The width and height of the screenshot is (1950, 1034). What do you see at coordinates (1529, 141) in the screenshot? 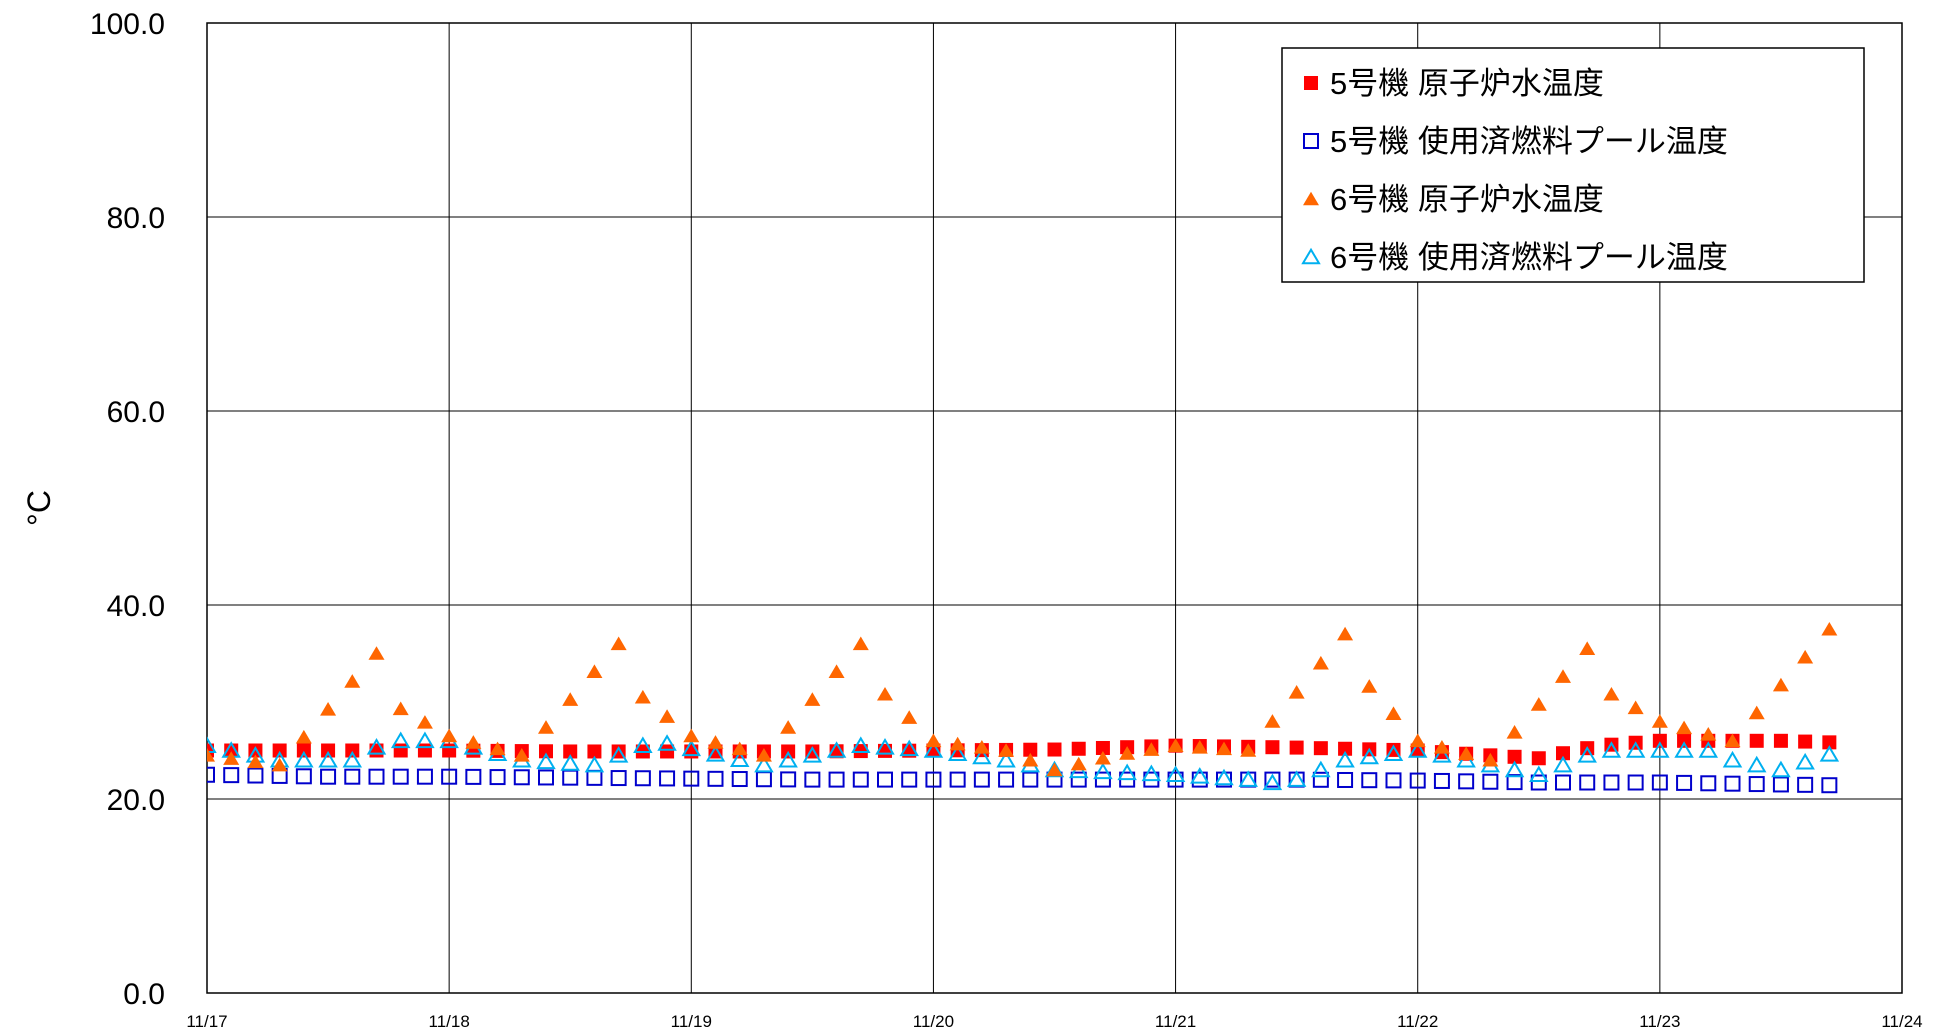
I see `legend-label: 5号機 使用済燃料プール温度` at bounding box center [1529, 141].